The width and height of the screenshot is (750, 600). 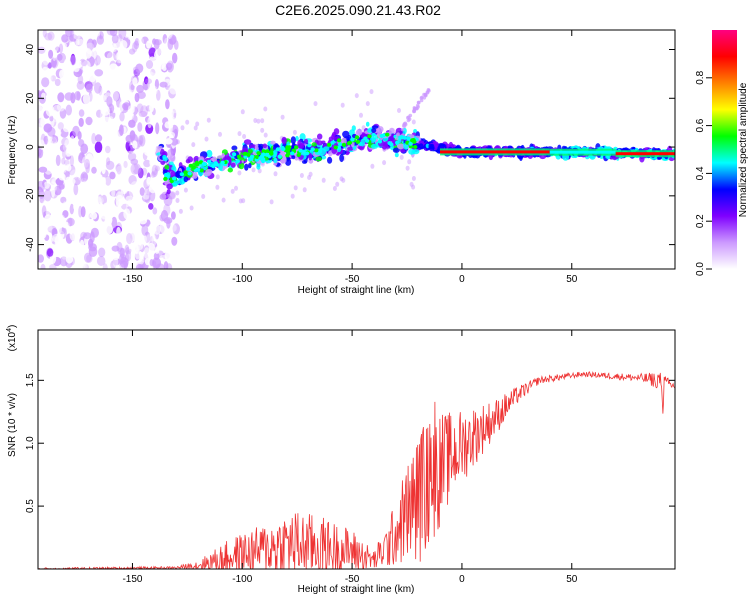 What do you see at coordinates (242, 279) in the screenshot?
I see `spectrogram-x-tick-label: -100` at bounding box center [242, 279].